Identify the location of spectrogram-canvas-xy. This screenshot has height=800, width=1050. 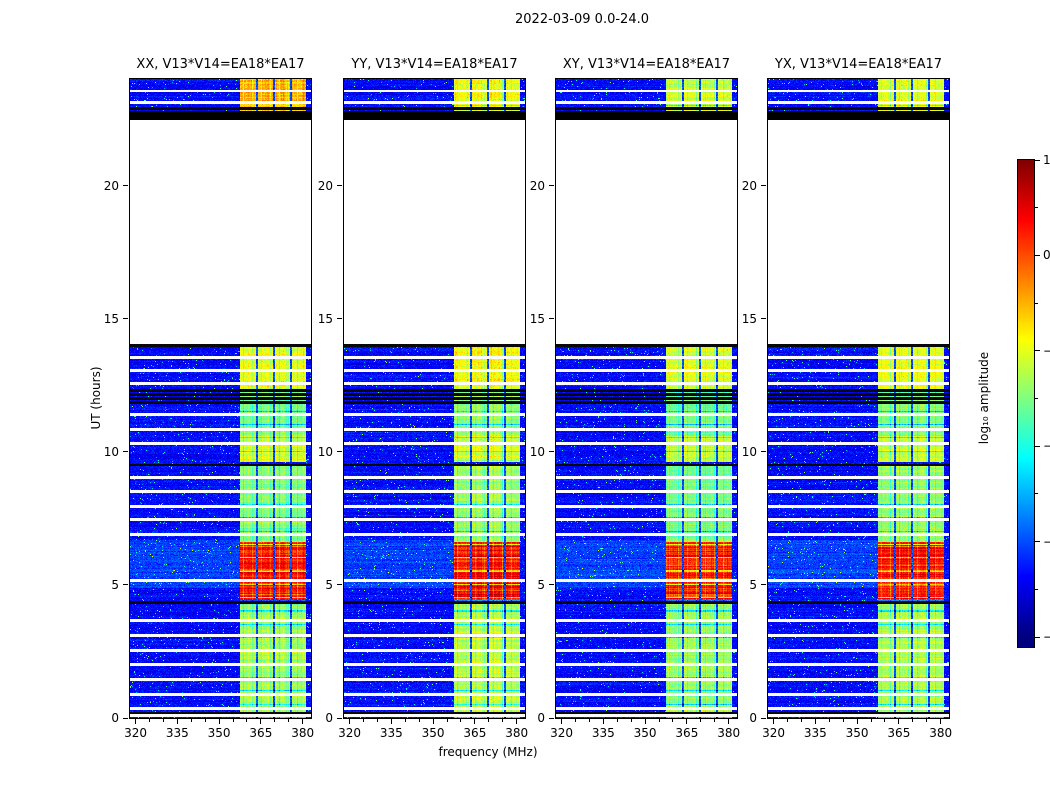
(646, 398).